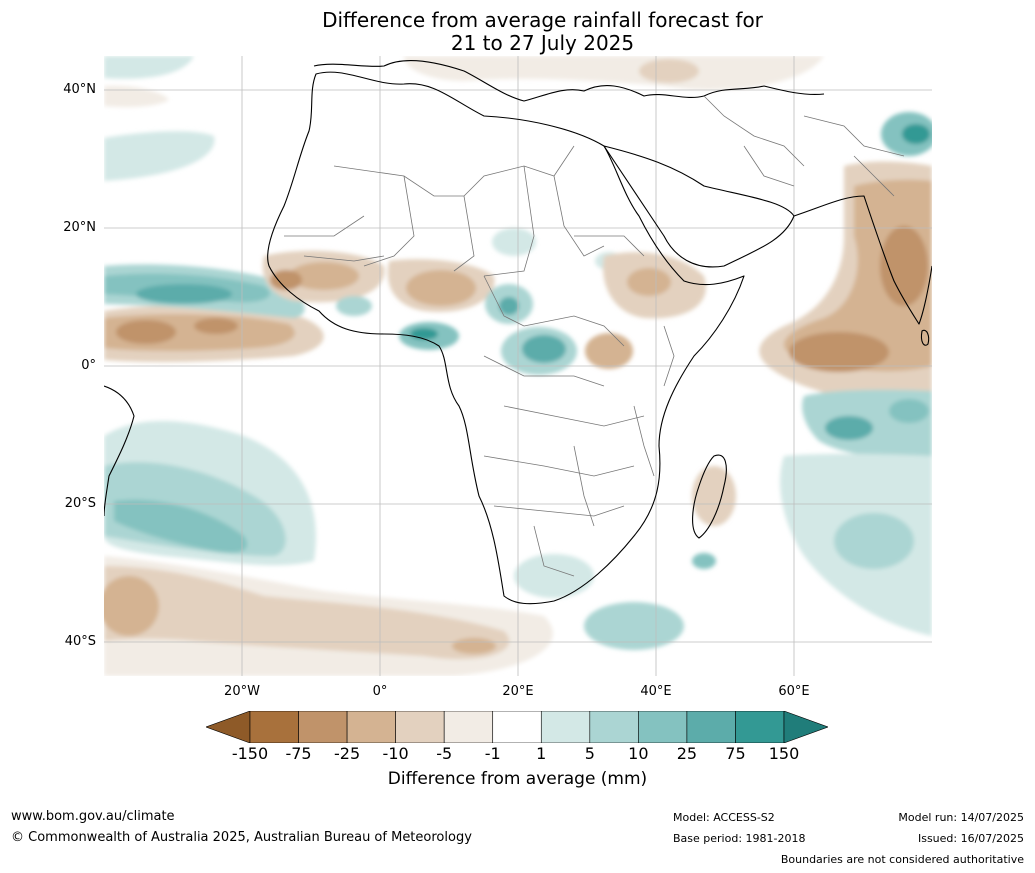  I want to click on dry-core-arabian-sea, so click(839, 352).